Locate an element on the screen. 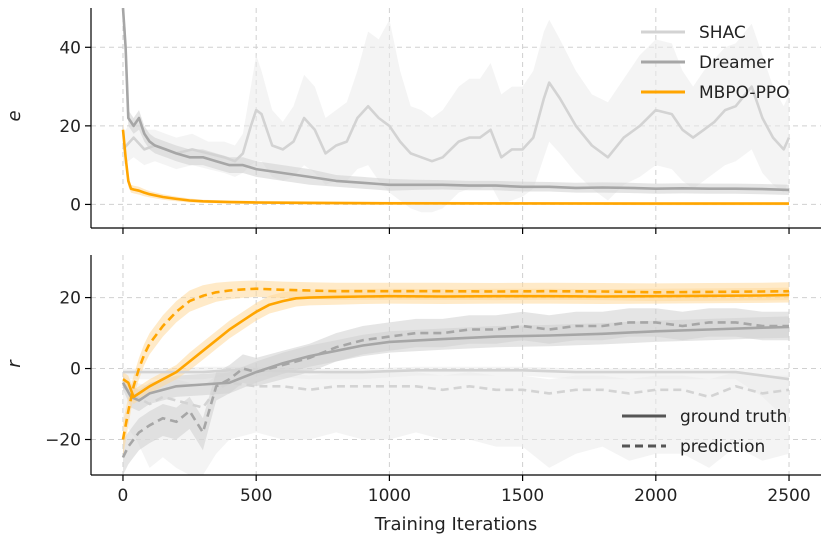 This screenshot has height=548, width=831. xtick-label-1000: 1000 is located at coordinates (389, 496).